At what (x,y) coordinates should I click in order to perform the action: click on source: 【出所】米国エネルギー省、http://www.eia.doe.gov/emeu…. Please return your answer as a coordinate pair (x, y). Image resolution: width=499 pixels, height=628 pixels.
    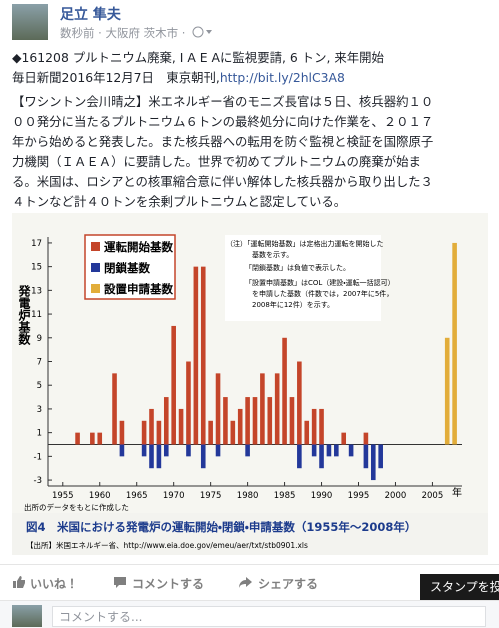
    Looking at the image, I should click on (167, 545).